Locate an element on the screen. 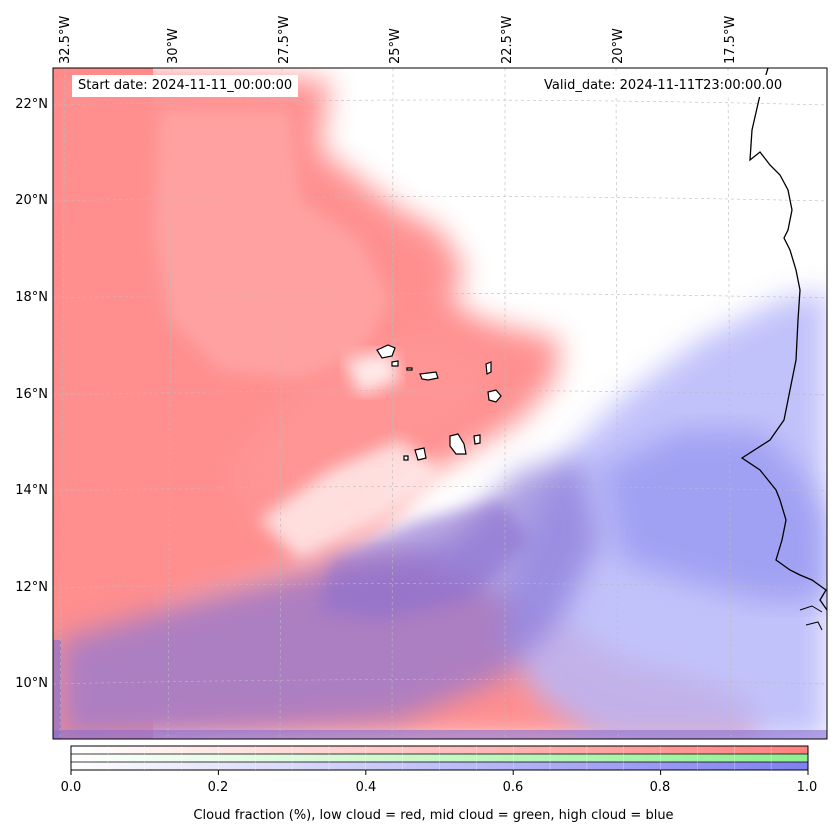  lat-label: 12°N is located at coordinates (31, 587).